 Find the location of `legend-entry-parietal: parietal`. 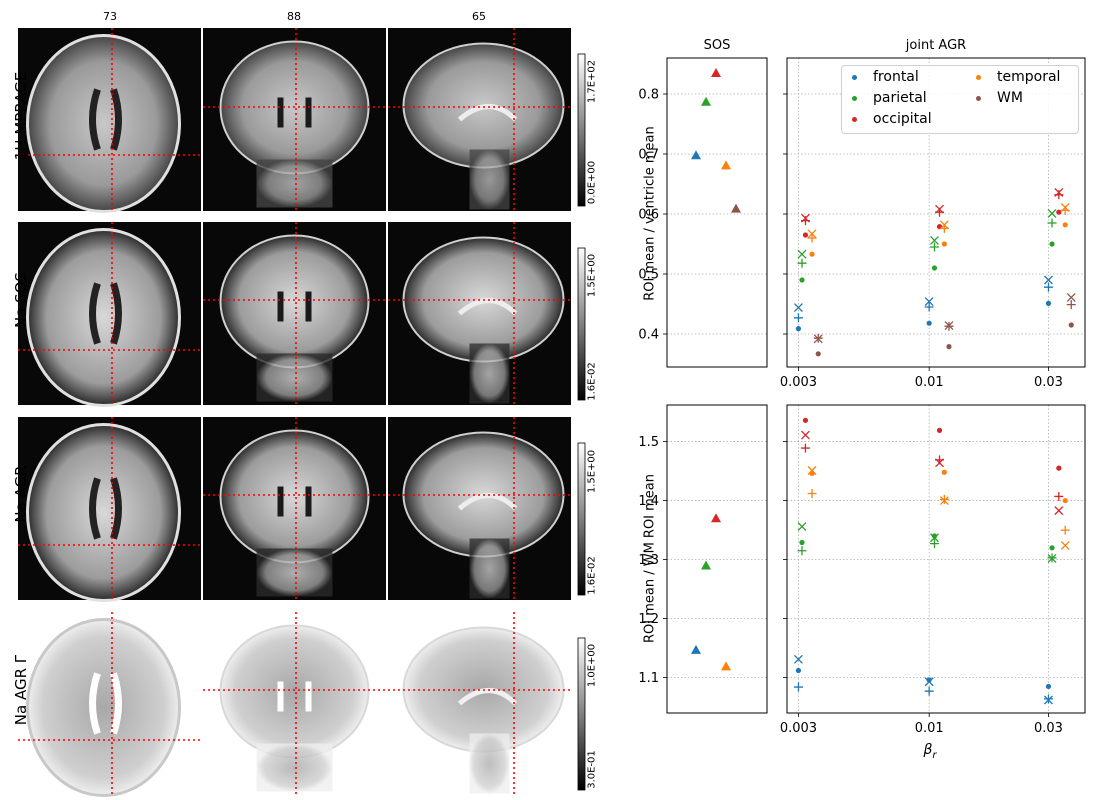

legend-entry-parietal: parietal is located at coordinates (889, 98).